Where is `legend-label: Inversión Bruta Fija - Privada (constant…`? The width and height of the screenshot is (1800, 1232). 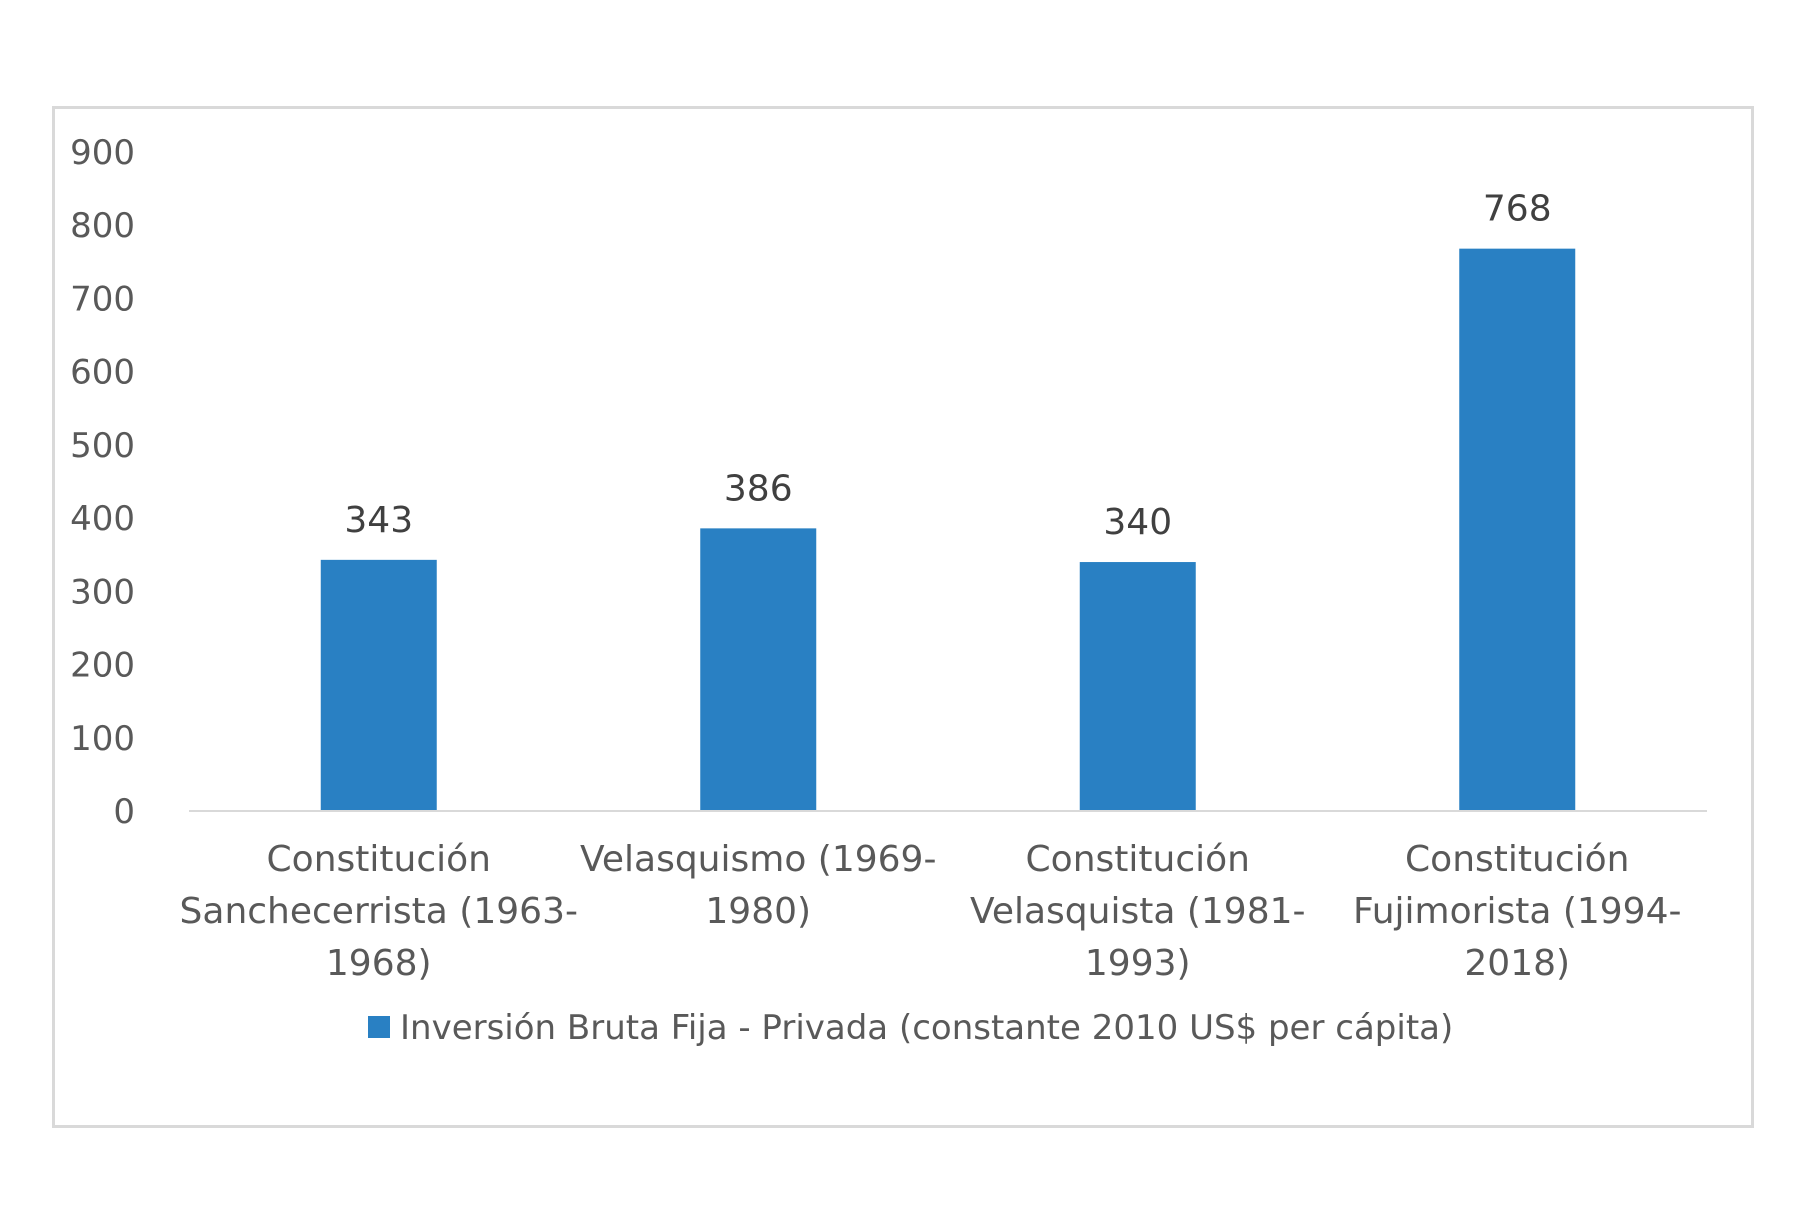
legend-label: Inversión Bruta Fija - Privada (constant… is located at coordinates (926, 1028).